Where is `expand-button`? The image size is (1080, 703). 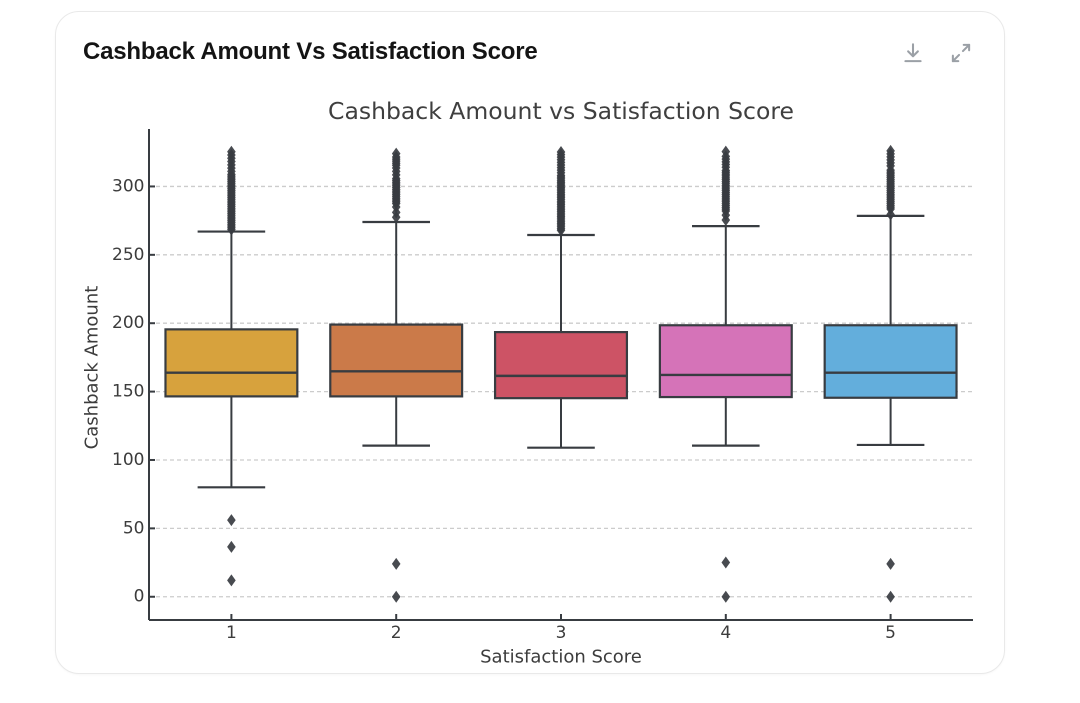
expand-button is located at coordinates (961, 53).